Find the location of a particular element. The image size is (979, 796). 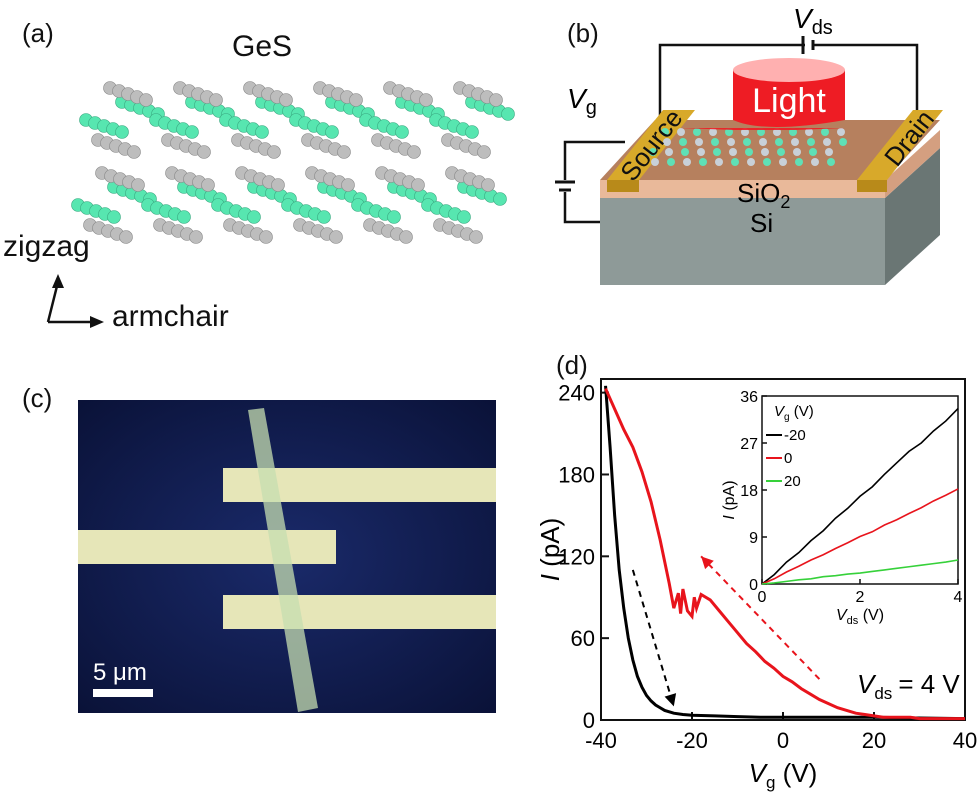

y-tick-label: 0 is located at coordinates (589, 720).